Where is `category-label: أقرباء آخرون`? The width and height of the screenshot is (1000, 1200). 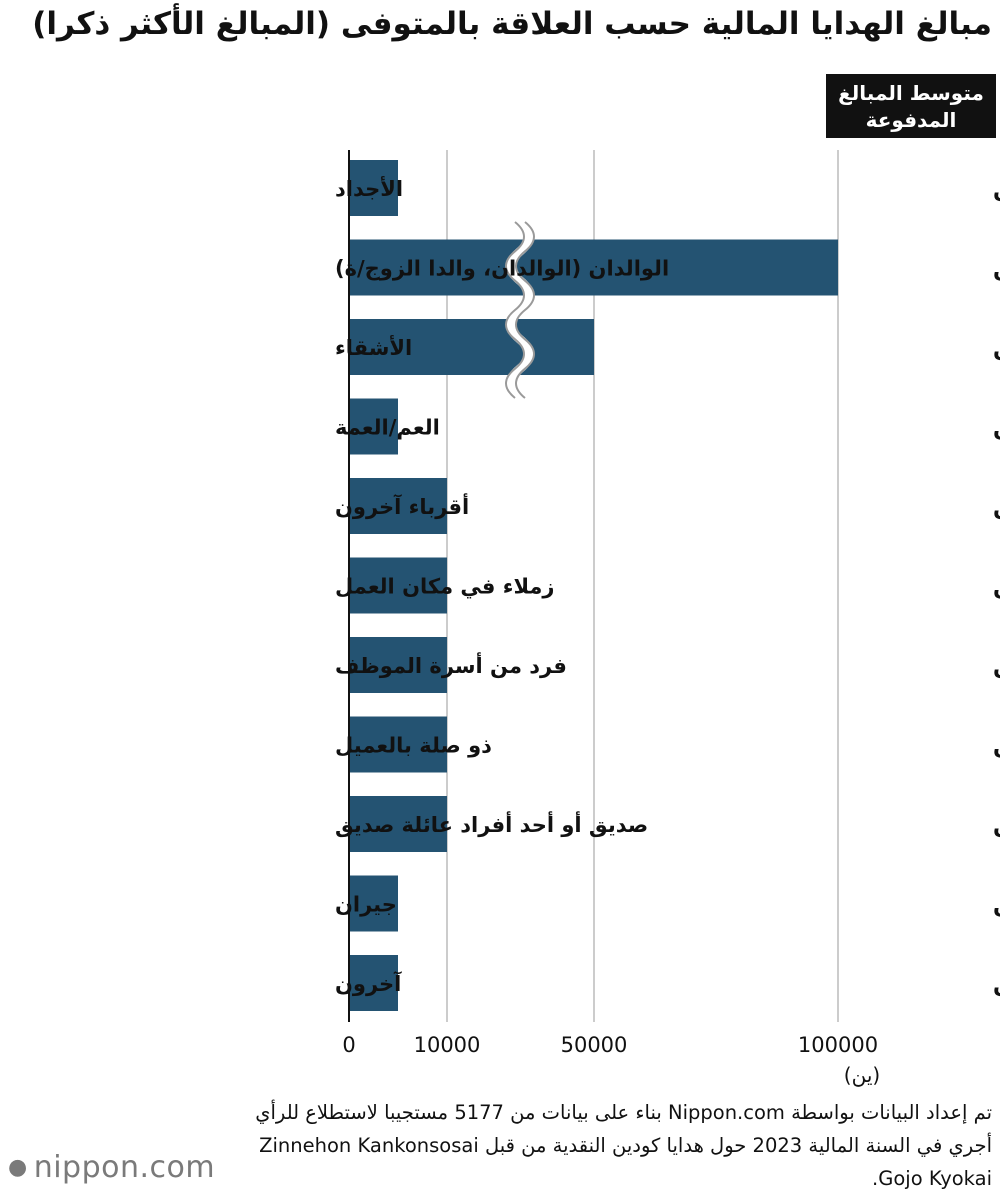 category-label: أقرباء آخرون is located at coordinates (402, 505).